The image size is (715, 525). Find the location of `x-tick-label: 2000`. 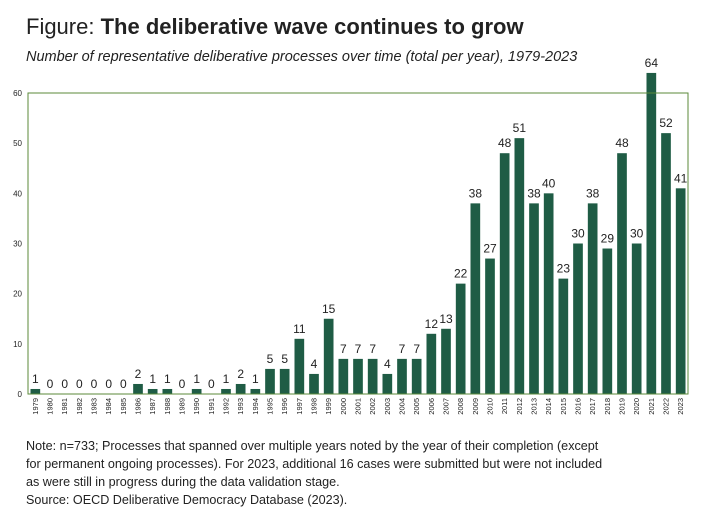

x-tick-label: 2000 is located at coordinates (343, 406).